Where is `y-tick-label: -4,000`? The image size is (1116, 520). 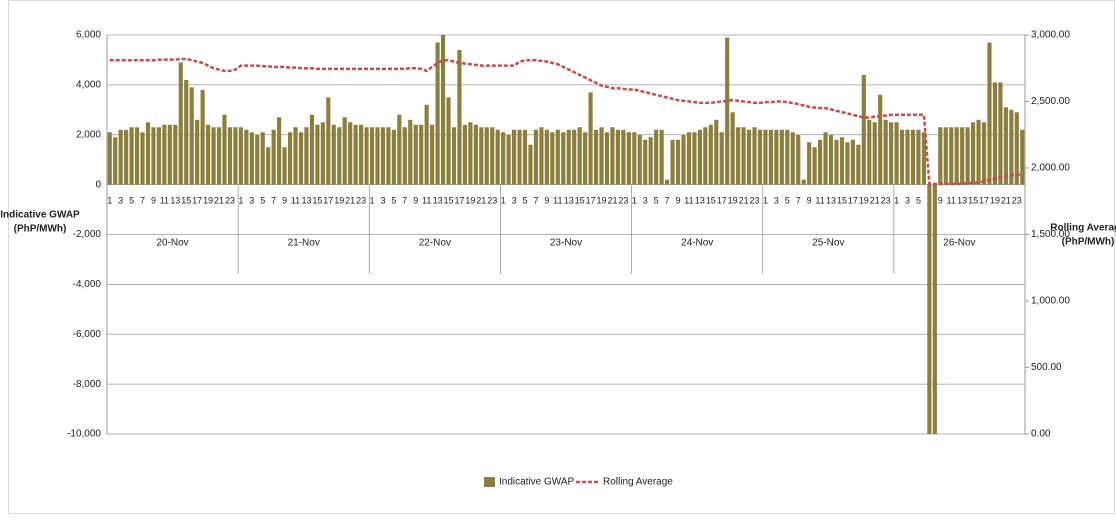
y-tick-label: -4,000 is located at coordinates (87, 284).